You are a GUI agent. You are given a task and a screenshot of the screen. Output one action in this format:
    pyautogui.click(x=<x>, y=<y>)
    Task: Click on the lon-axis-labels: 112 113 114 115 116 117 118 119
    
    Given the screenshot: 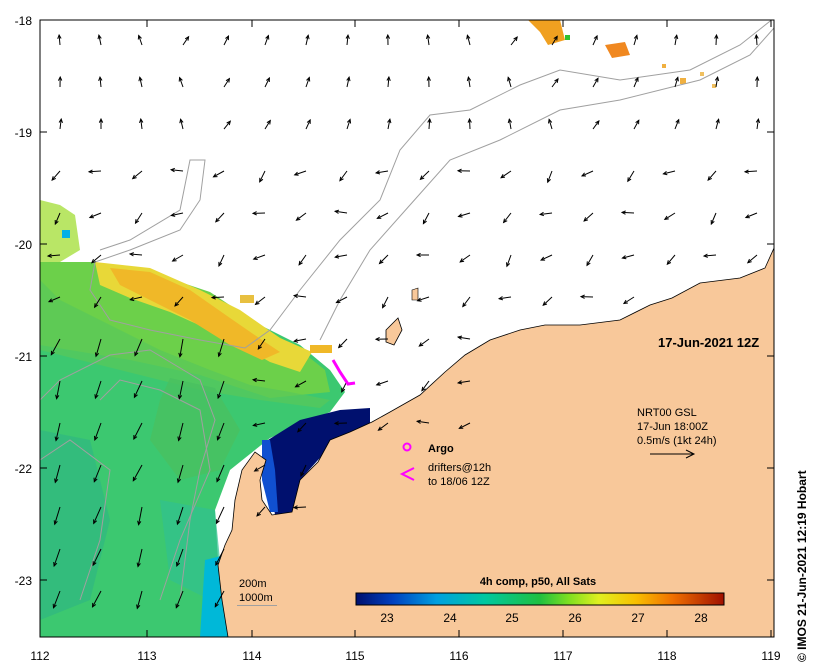 What is the action you would take?
    pyautogui.click(x=405, y=656)
    